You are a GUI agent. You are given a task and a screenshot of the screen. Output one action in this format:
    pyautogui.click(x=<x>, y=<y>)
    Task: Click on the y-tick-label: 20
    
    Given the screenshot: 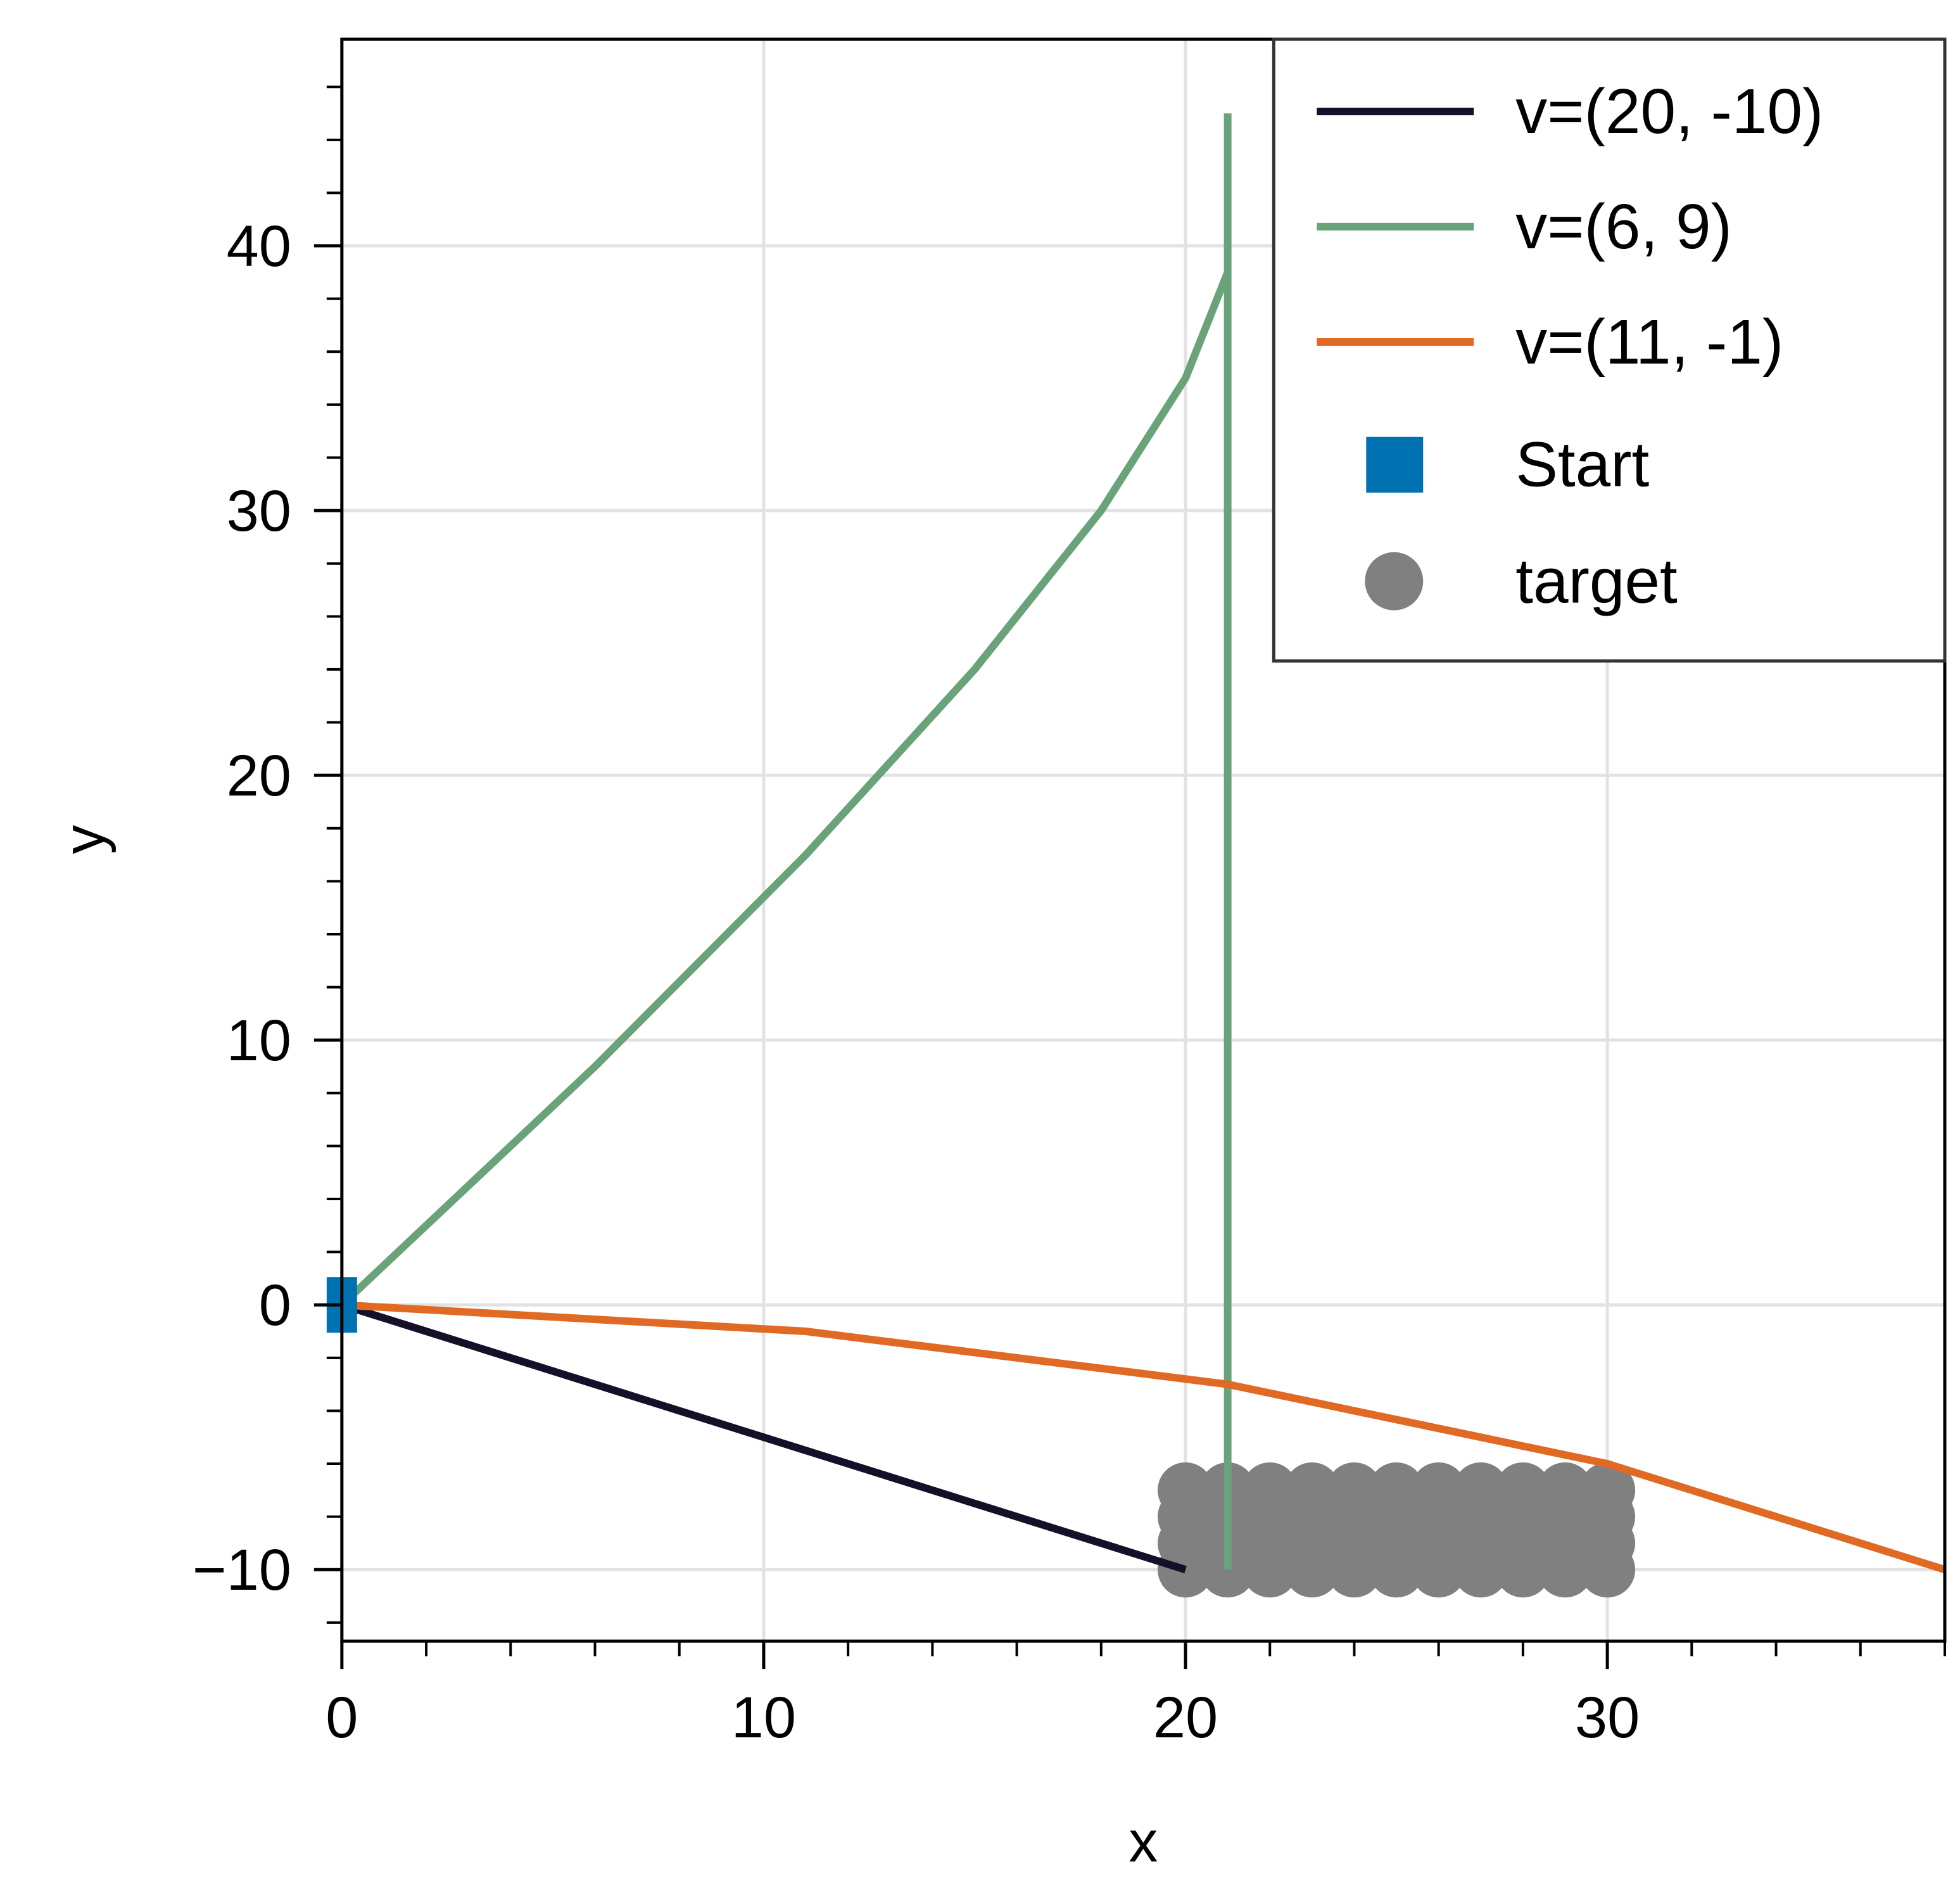 What is the action you would take?
    pyautogui.click(x=259, y=776)
    